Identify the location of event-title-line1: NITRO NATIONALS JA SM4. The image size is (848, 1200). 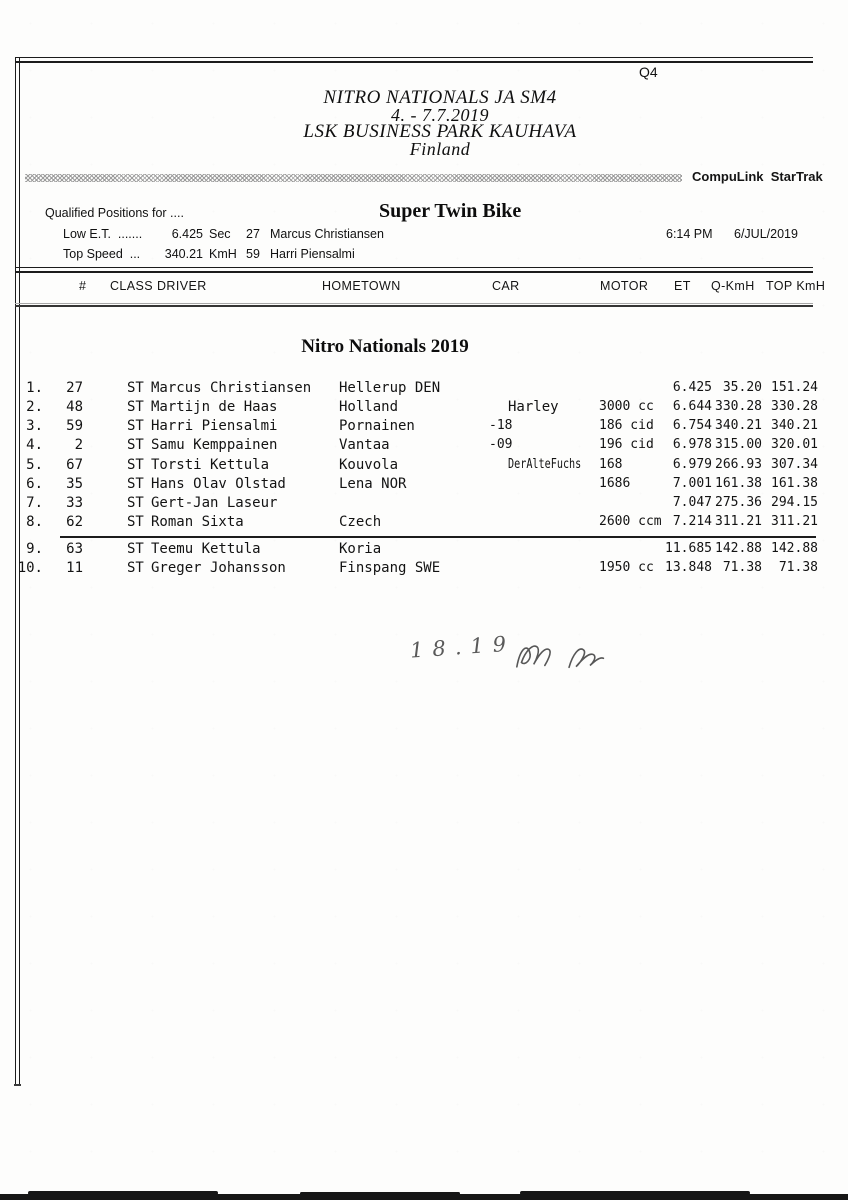
(440, 97).